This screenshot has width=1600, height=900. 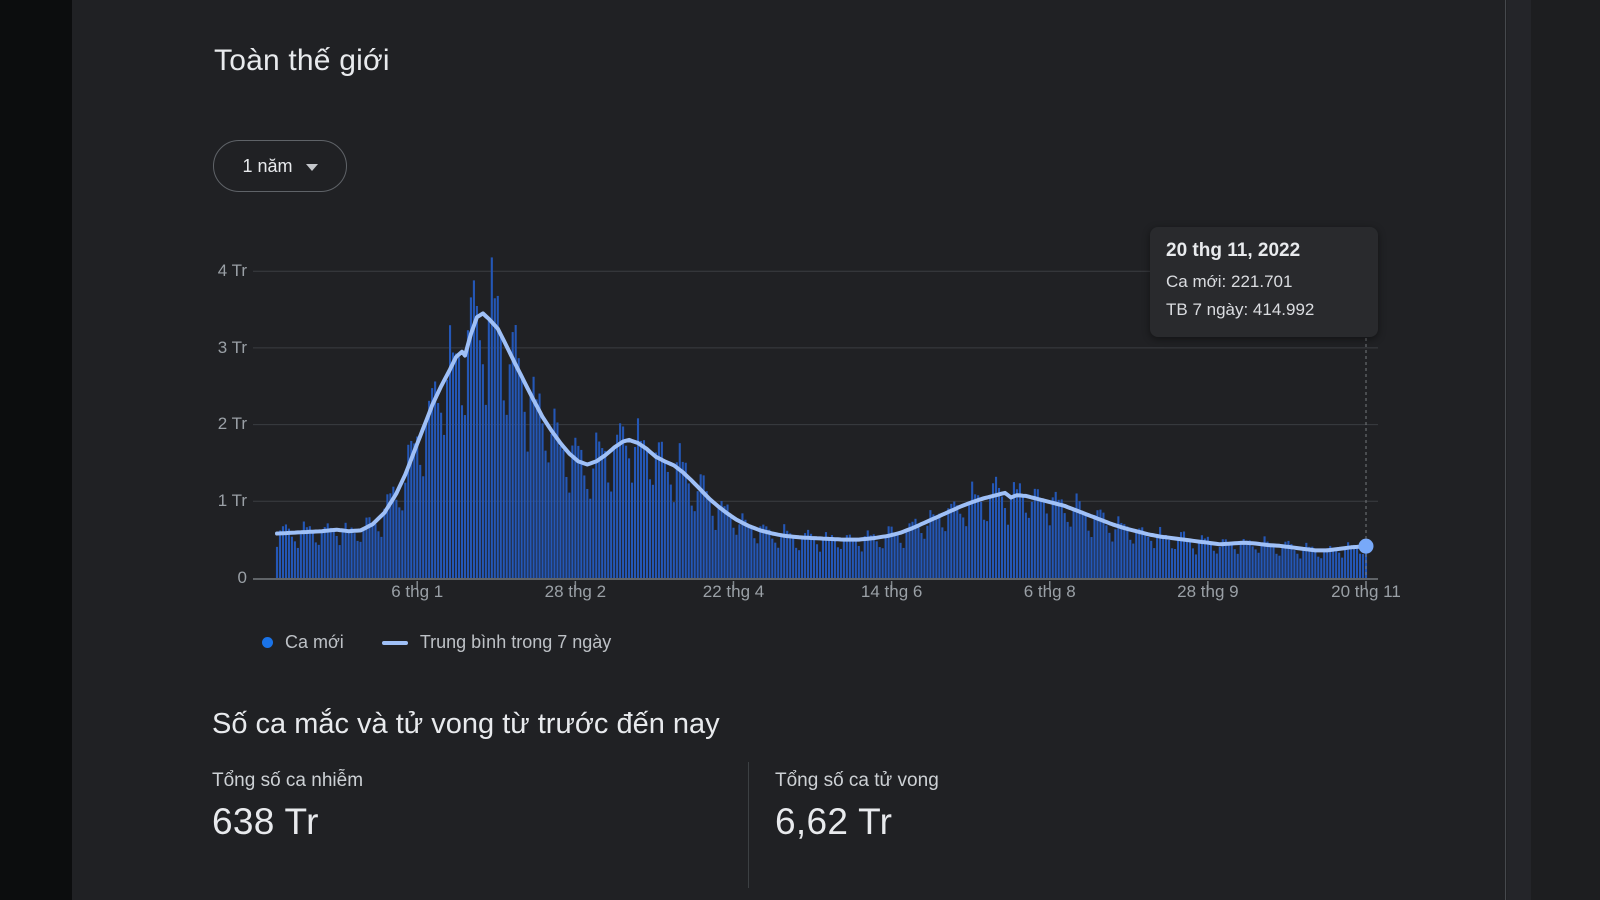 I want to click on x-axis-tick-label: 28 thg 2, so click(x=575, y=591).